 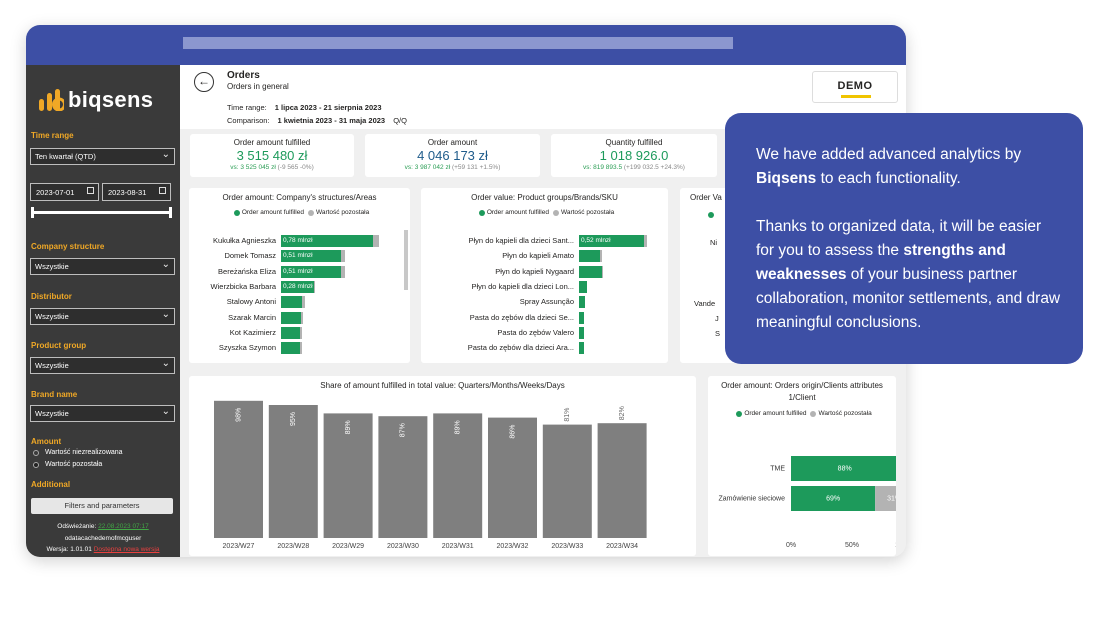 What do you see at coordinates (170, 212) in the screenshot?
I see `slider-handle-end` at bounding box center [170, 212].